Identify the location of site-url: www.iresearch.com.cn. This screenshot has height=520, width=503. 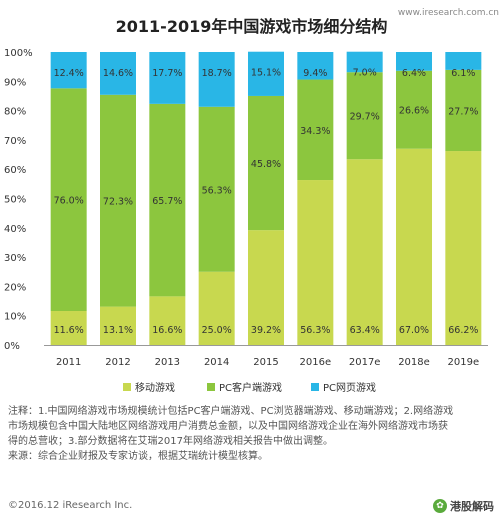
(448, 13).